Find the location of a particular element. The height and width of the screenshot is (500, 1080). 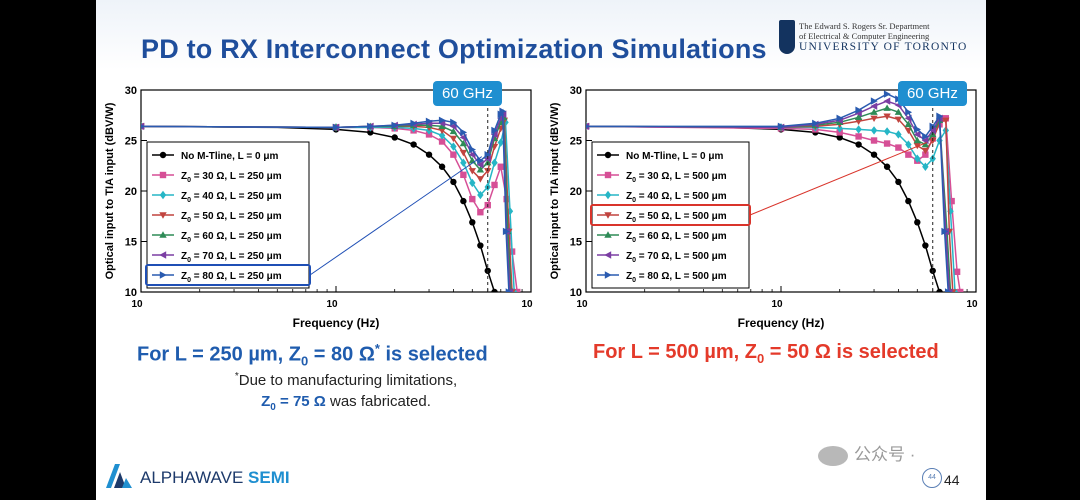

left-legend-label-1: Z0 = 30 Ω, L = 250 μm is located at coordinates (231, 177).